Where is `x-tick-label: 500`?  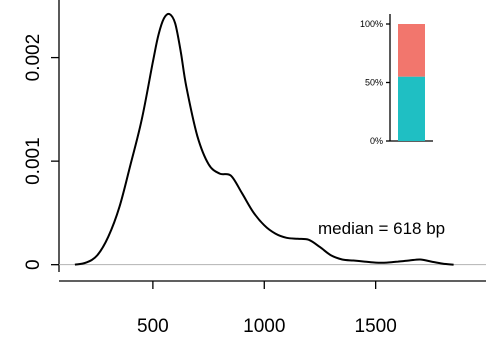
x-tick-label: 500 is located at coordinates (153, 326).